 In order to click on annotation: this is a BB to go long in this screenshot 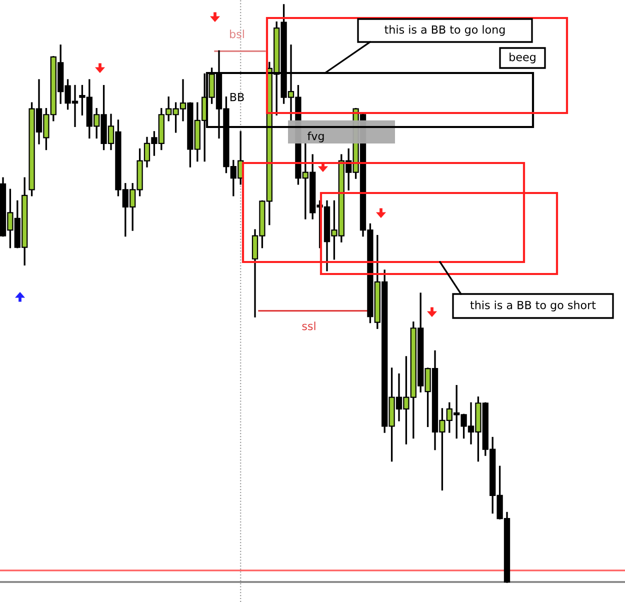, I will do `click(444, 30)`.